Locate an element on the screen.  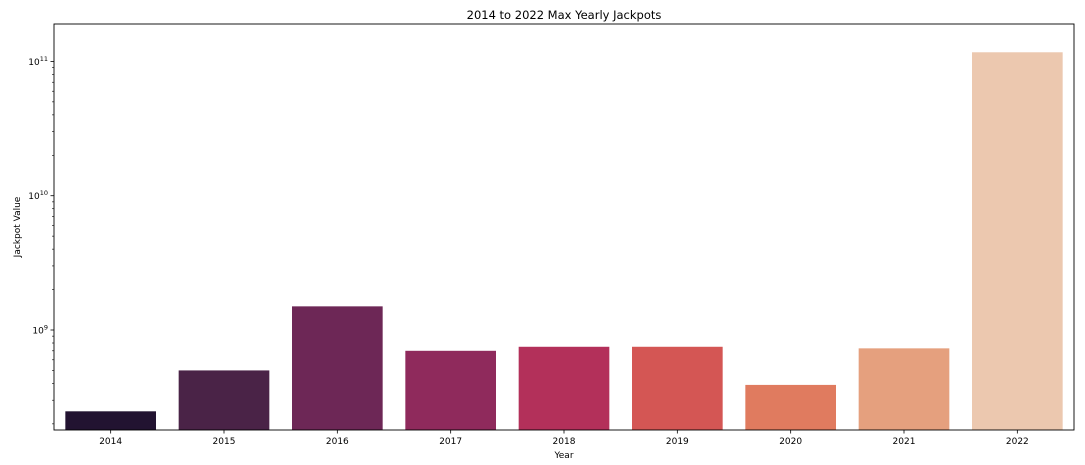
y-tick-label: 1010 is located at coordinates (38, 195).